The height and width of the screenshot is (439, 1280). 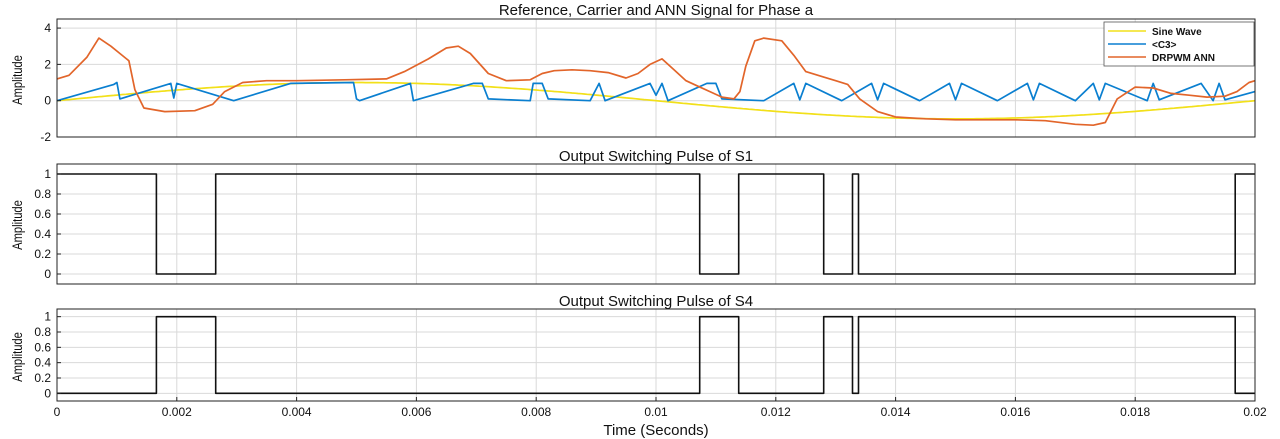 What do you see at coordinates (47, 355) in the screenshot?
I see `panel-3-y-ticks: 00.20.4 0.60.81` at bounding box center [47, 355].